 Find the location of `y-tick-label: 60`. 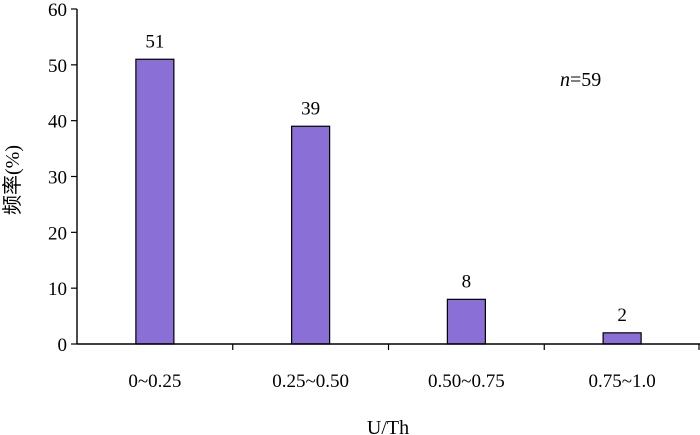

y-tick-label: 60 is located at coordinates (57, 10).